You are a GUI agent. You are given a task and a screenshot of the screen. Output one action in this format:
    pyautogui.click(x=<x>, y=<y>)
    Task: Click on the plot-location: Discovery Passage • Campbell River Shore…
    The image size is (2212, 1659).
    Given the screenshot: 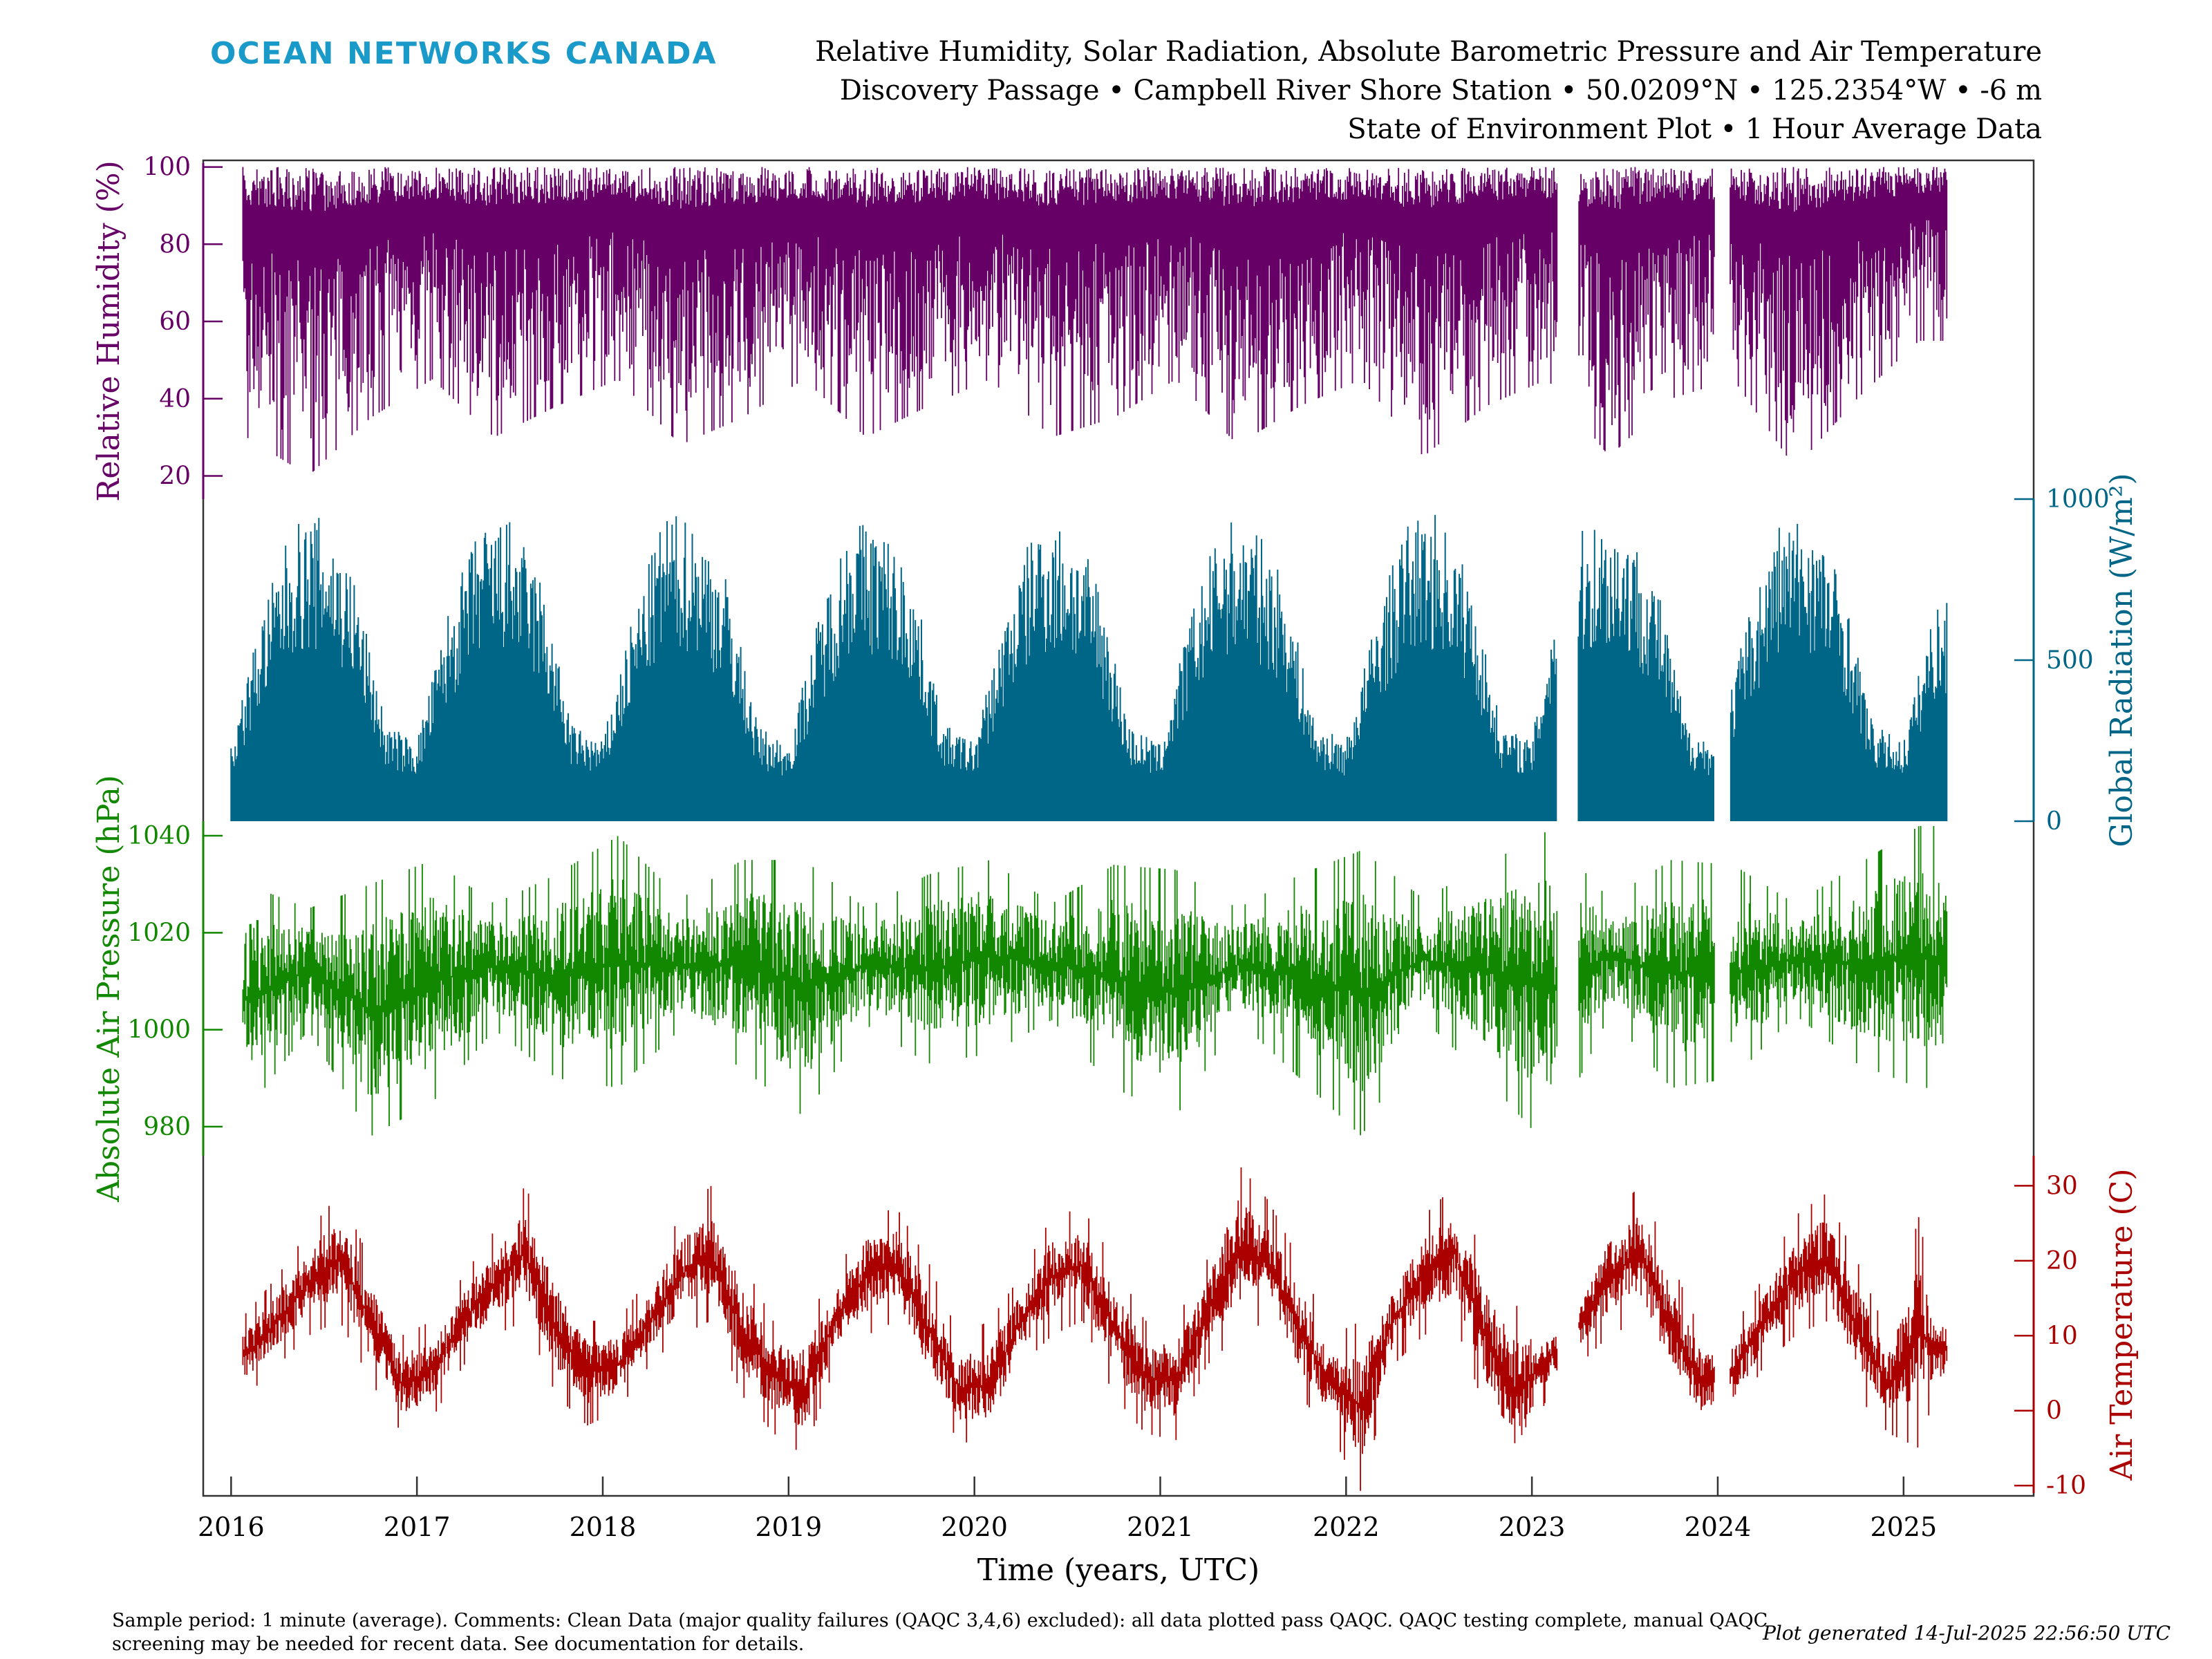 What is the action you would take?
    pyautogui.click(x=1441, y=90)
    